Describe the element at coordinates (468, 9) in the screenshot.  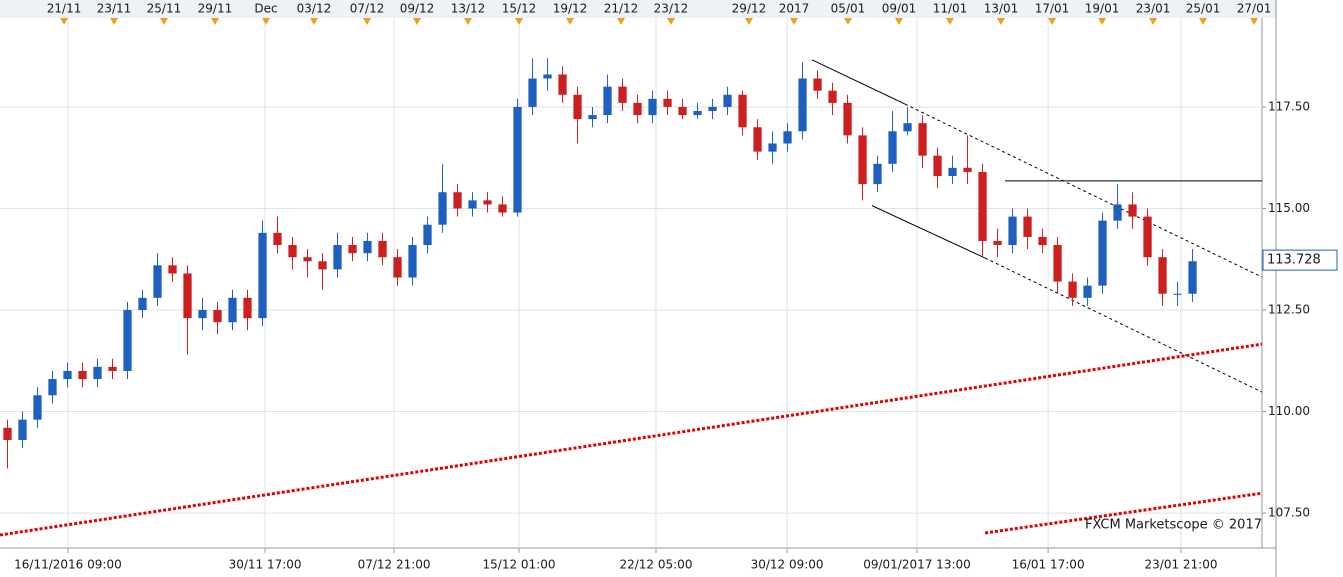
I see `top-tick-label: 13/12` at that location.